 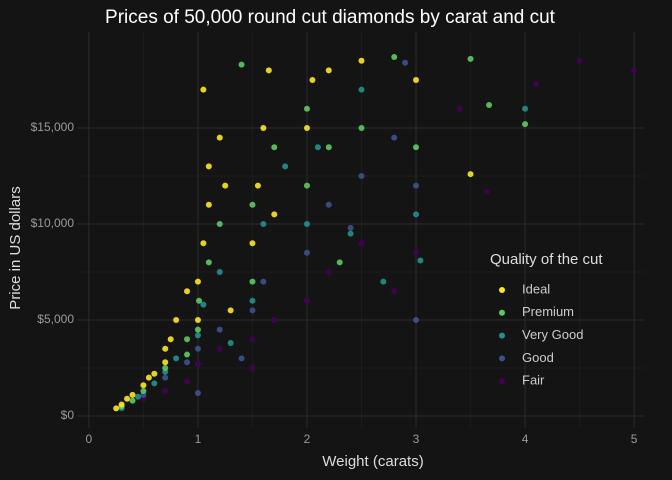 What do you see at coordinates (198, 439) in the screenshot?
I see `x-tick-label: 1` at bounding box center [198, 439].